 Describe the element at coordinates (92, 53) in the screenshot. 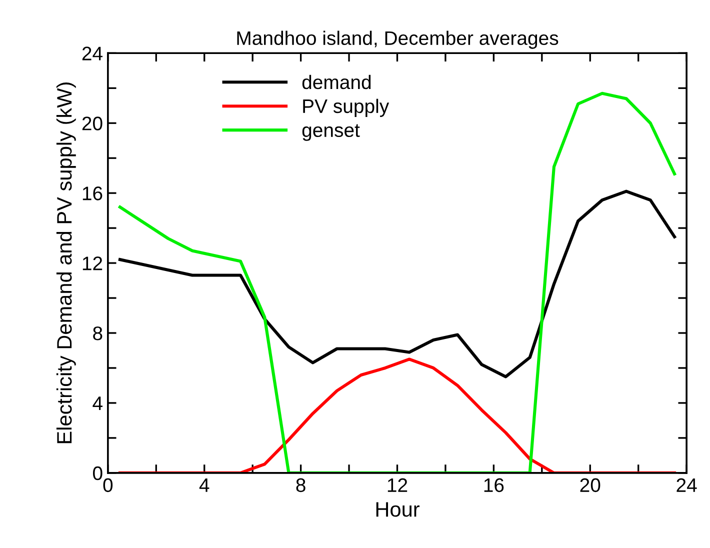

I see `y-tick-label: 24` at that location.